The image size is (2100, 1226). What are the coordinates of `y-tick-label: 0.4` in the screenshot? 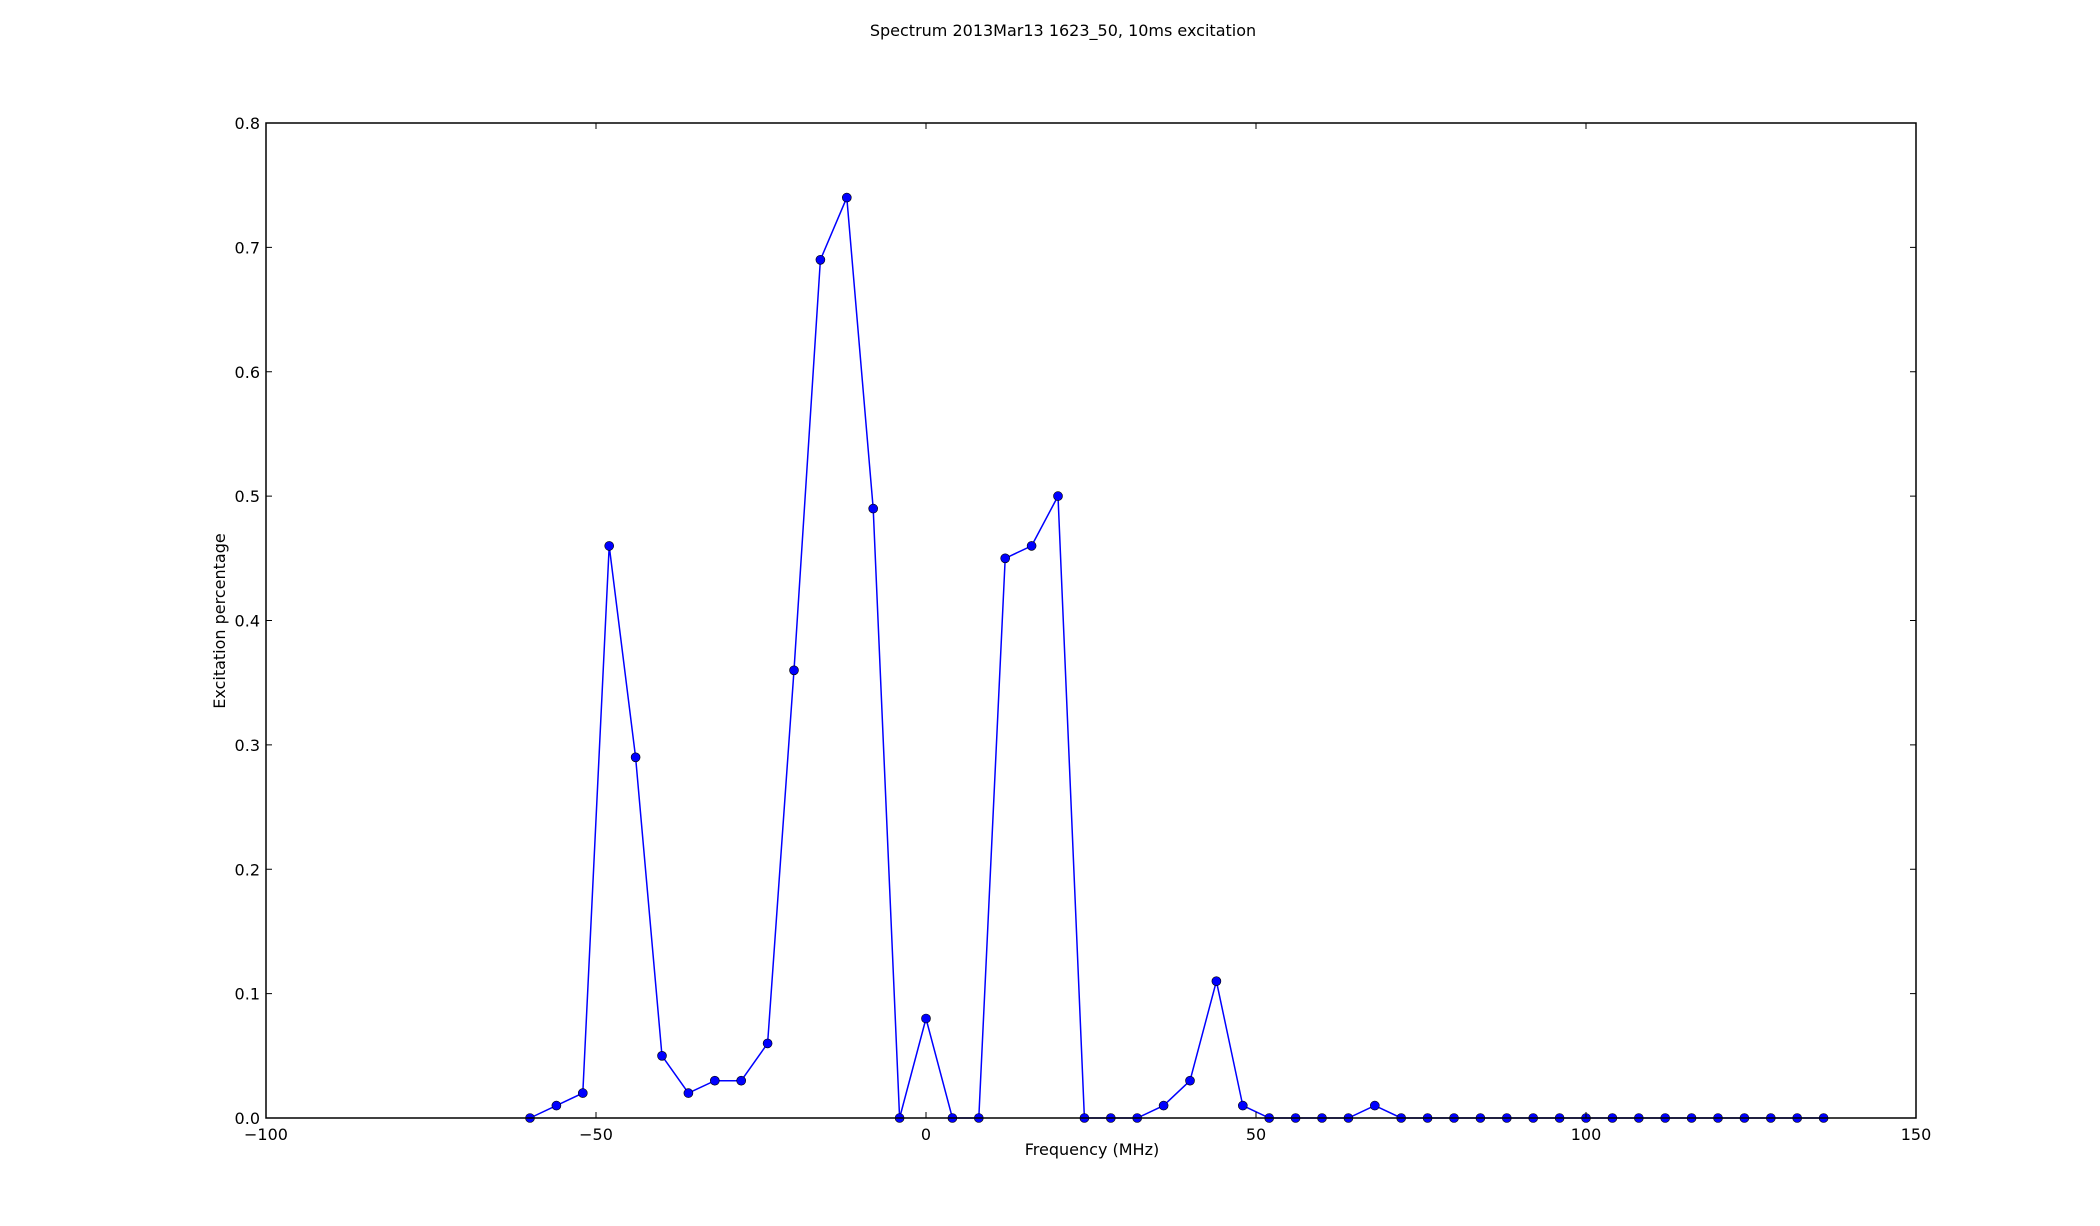 It's located at (247, 621).